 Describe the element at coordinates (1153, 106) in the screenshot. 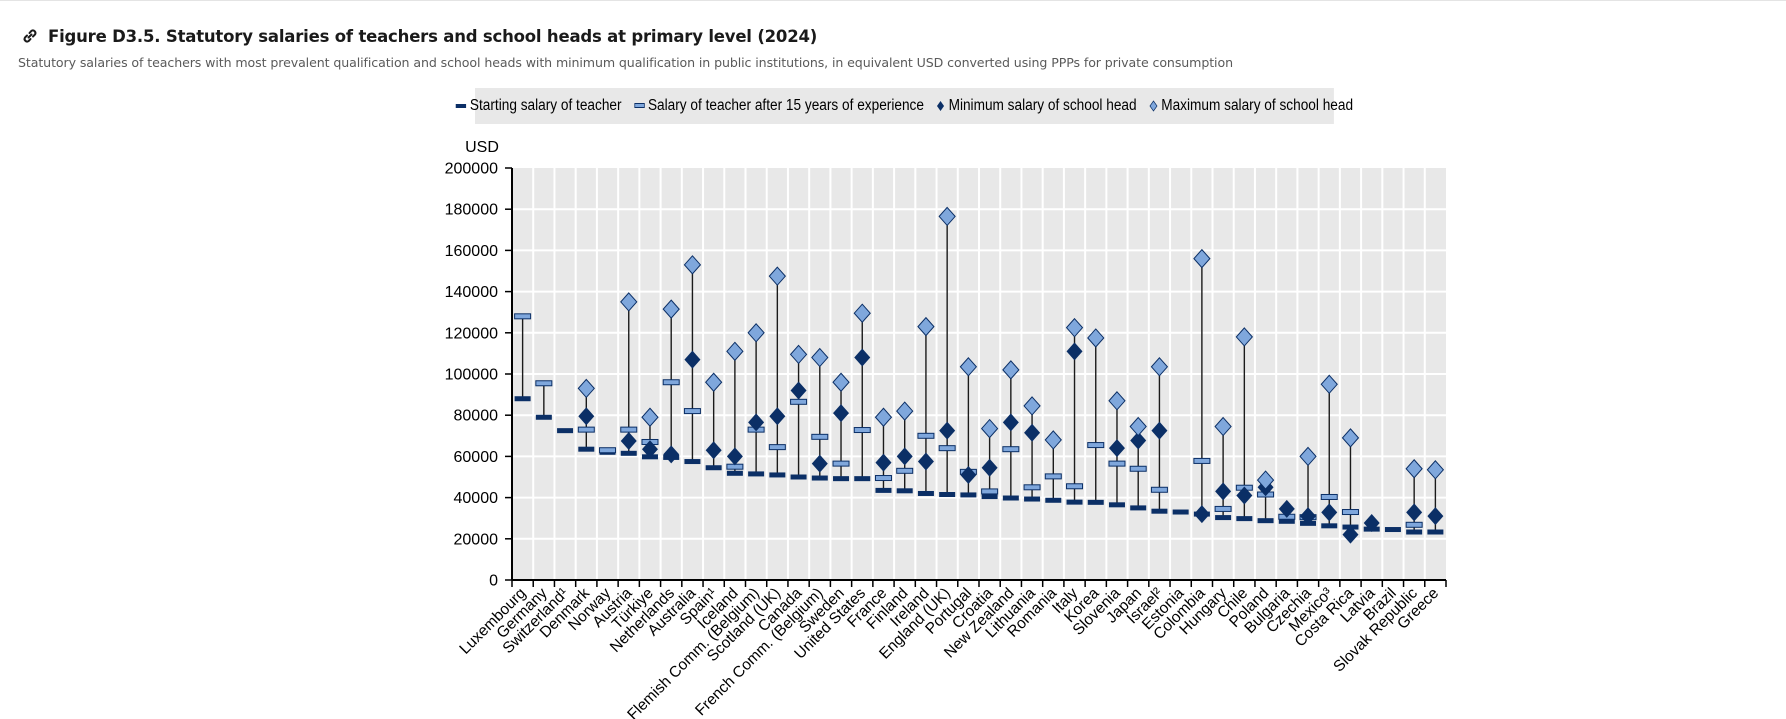

I see `legend-marker-light-diamond` at that location.